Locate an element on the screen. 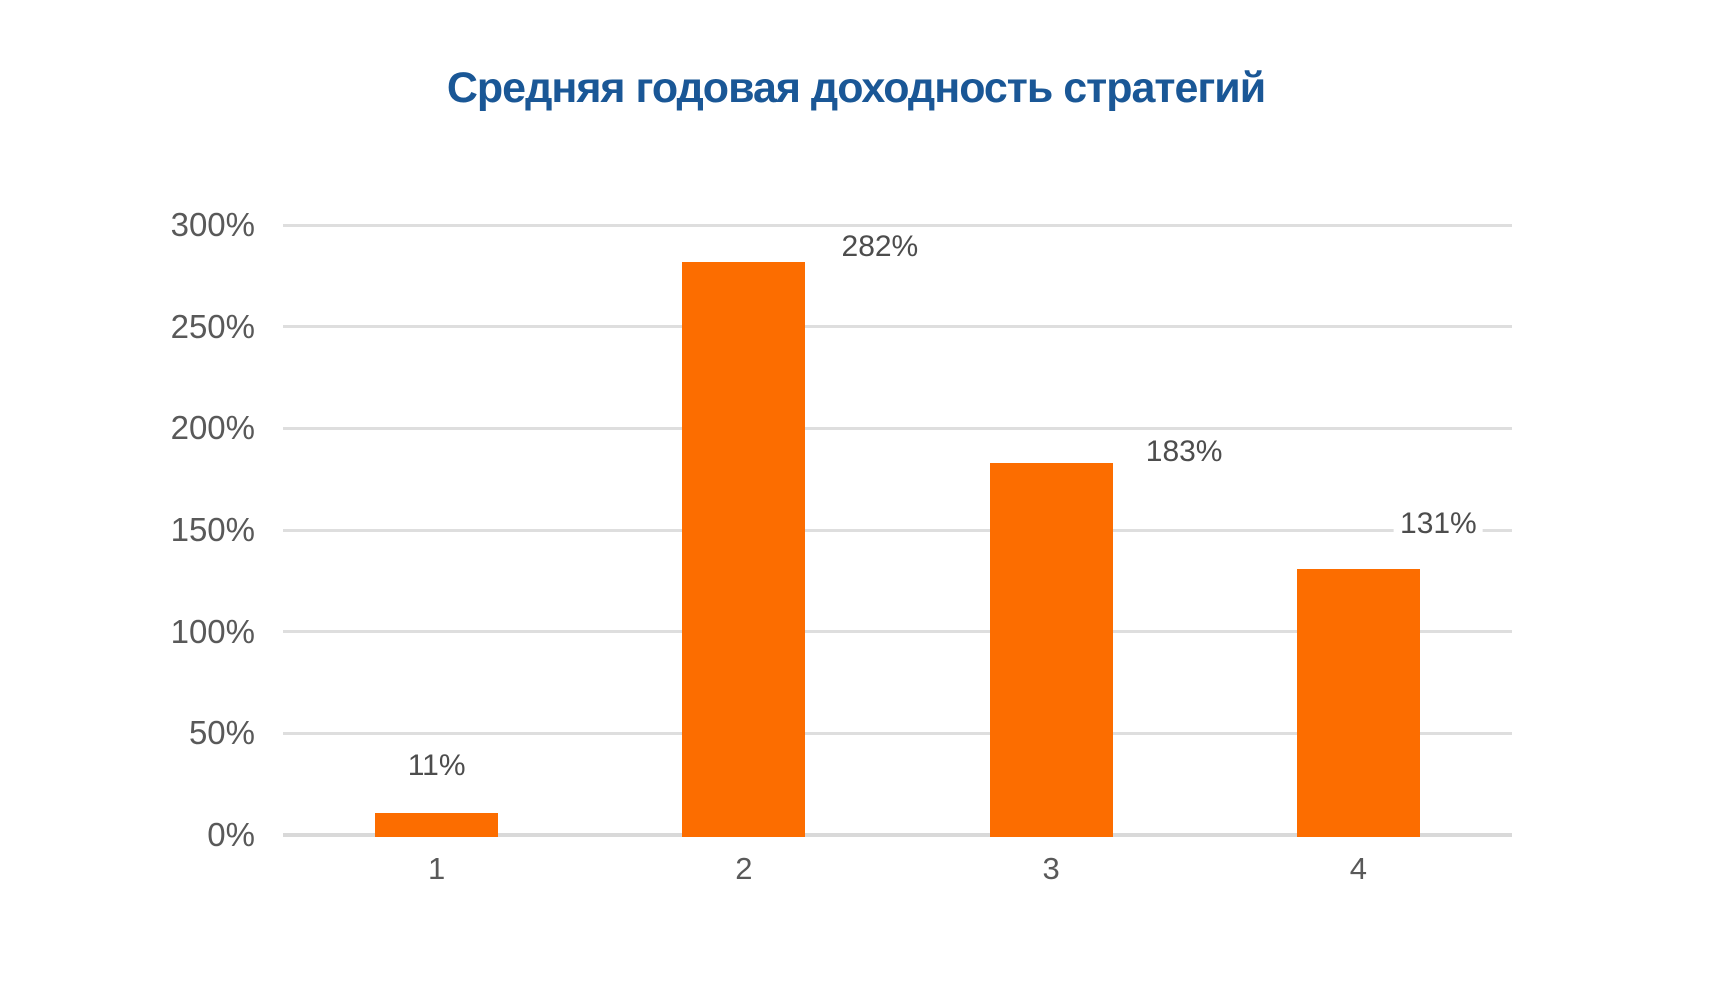  bar-value-label: 183% is located at coordinates (1184, 451).